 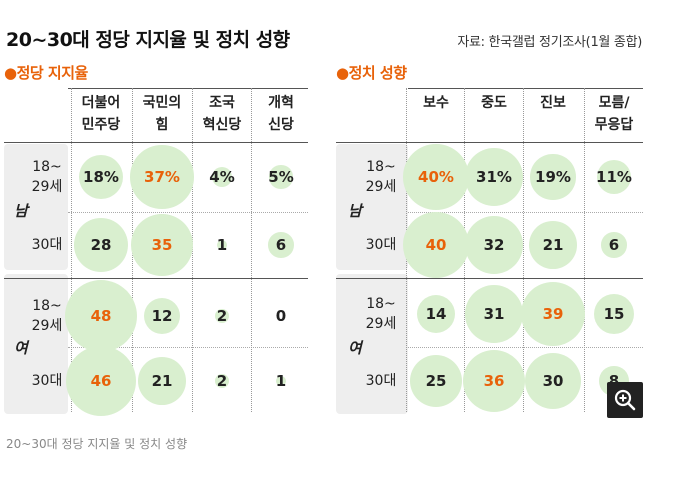 I want to click on party-data-label: 12, so click(x=162, y=316).